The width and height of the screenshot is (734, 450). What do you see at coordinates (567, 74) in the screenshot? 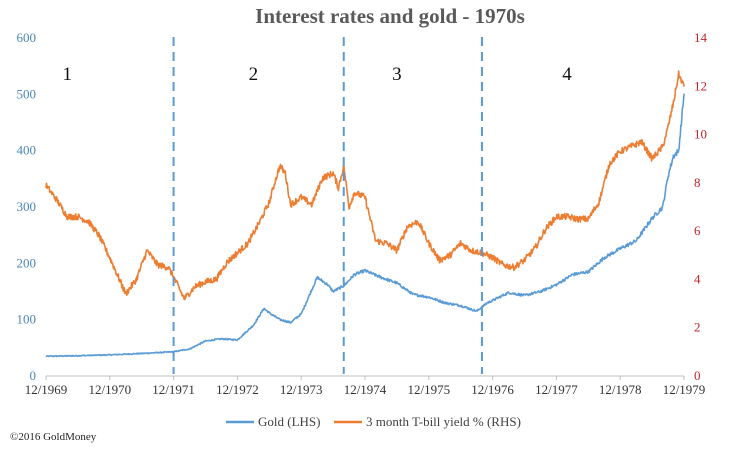
I see `period-label: 4` at bounding box center [567, 74].